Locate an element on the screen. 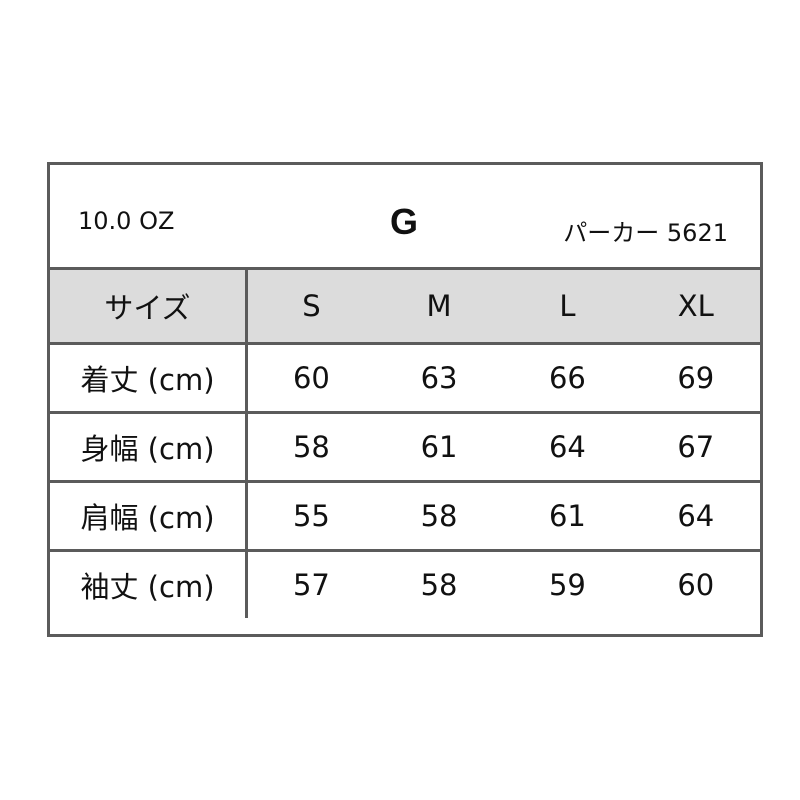  cell: 63 is located at coordinates (439, 378).